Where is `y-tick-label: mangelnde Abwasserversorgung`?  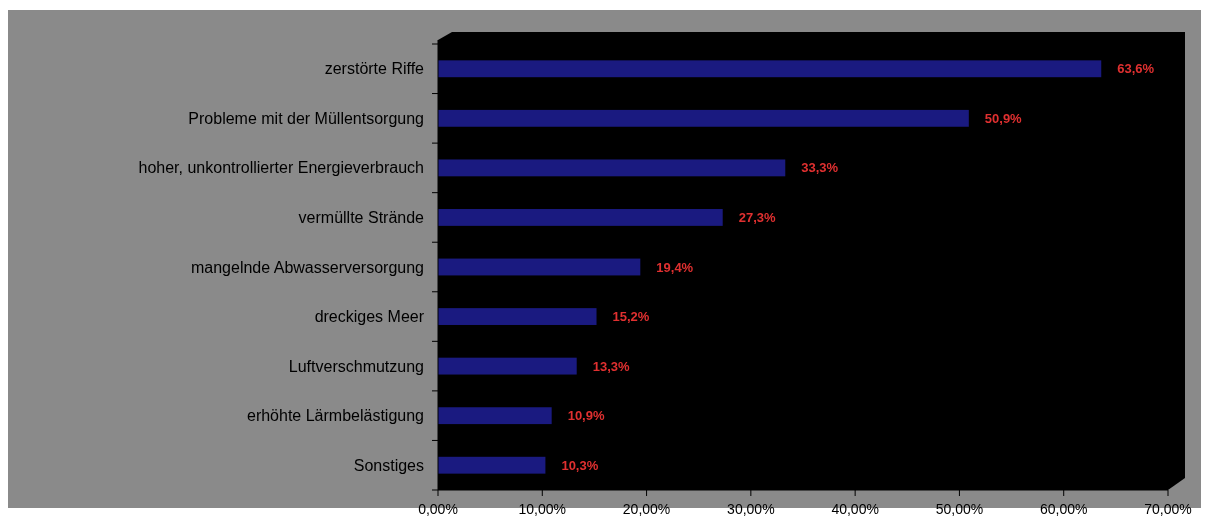
y-tick-label: mangelnde Abwasserversorgung is located at coordinates (307, 267).